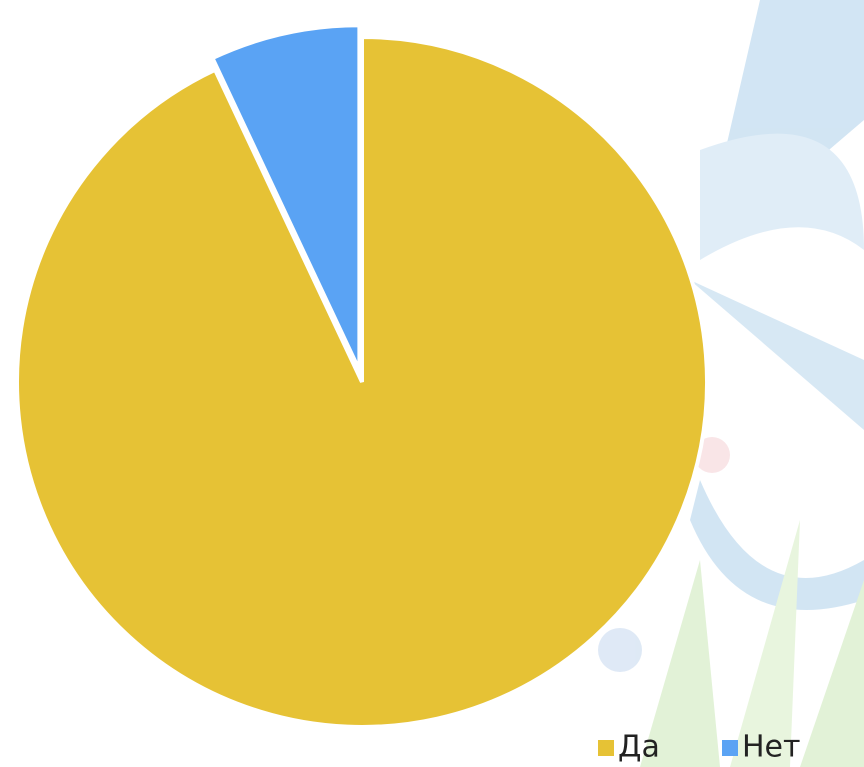  What do you see at coordinates (639, 747) in the screenshot?
I see `legend-label: Да` at bounding box center [639, 747].